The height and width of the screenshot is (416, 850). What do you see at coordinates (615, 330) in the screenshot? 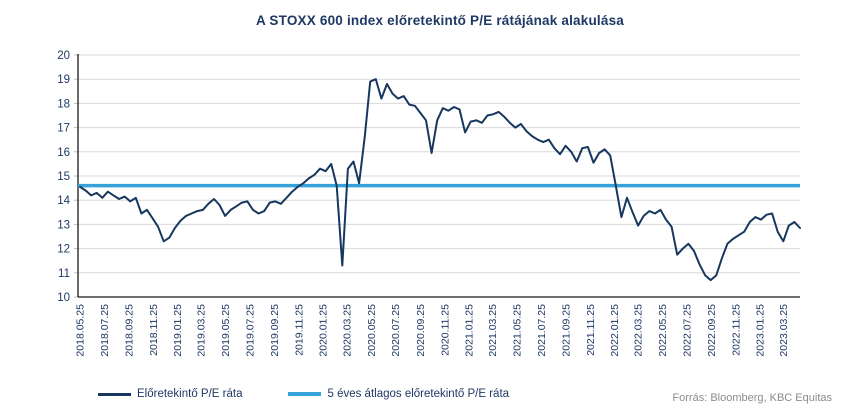
I see `x-tick-label: 2022.01.25` at bounding box center [615, 330].